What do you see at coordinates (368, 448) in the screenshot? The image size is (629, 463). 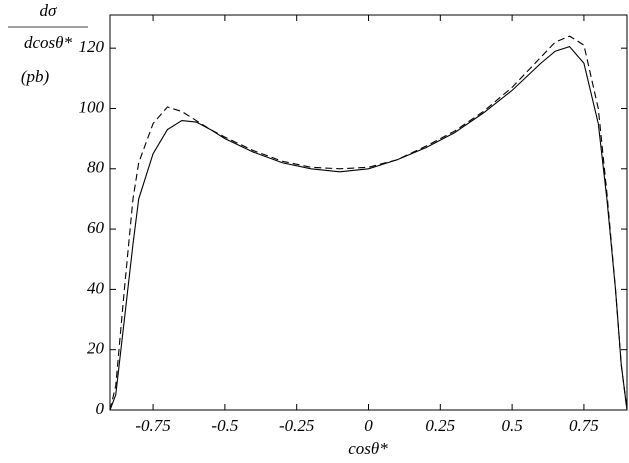 I see `x-label: cosθ*` at bounding box center [368, 448].